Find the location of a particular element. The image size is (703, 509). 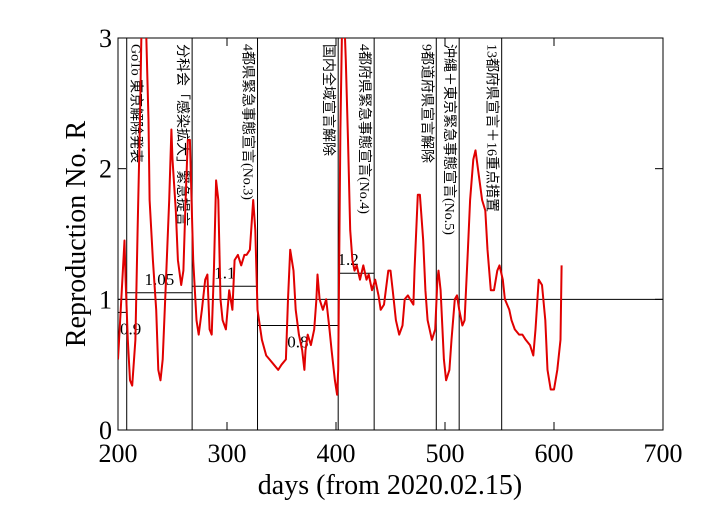

level-label: 0.8 is located at coordinates (297, 341).